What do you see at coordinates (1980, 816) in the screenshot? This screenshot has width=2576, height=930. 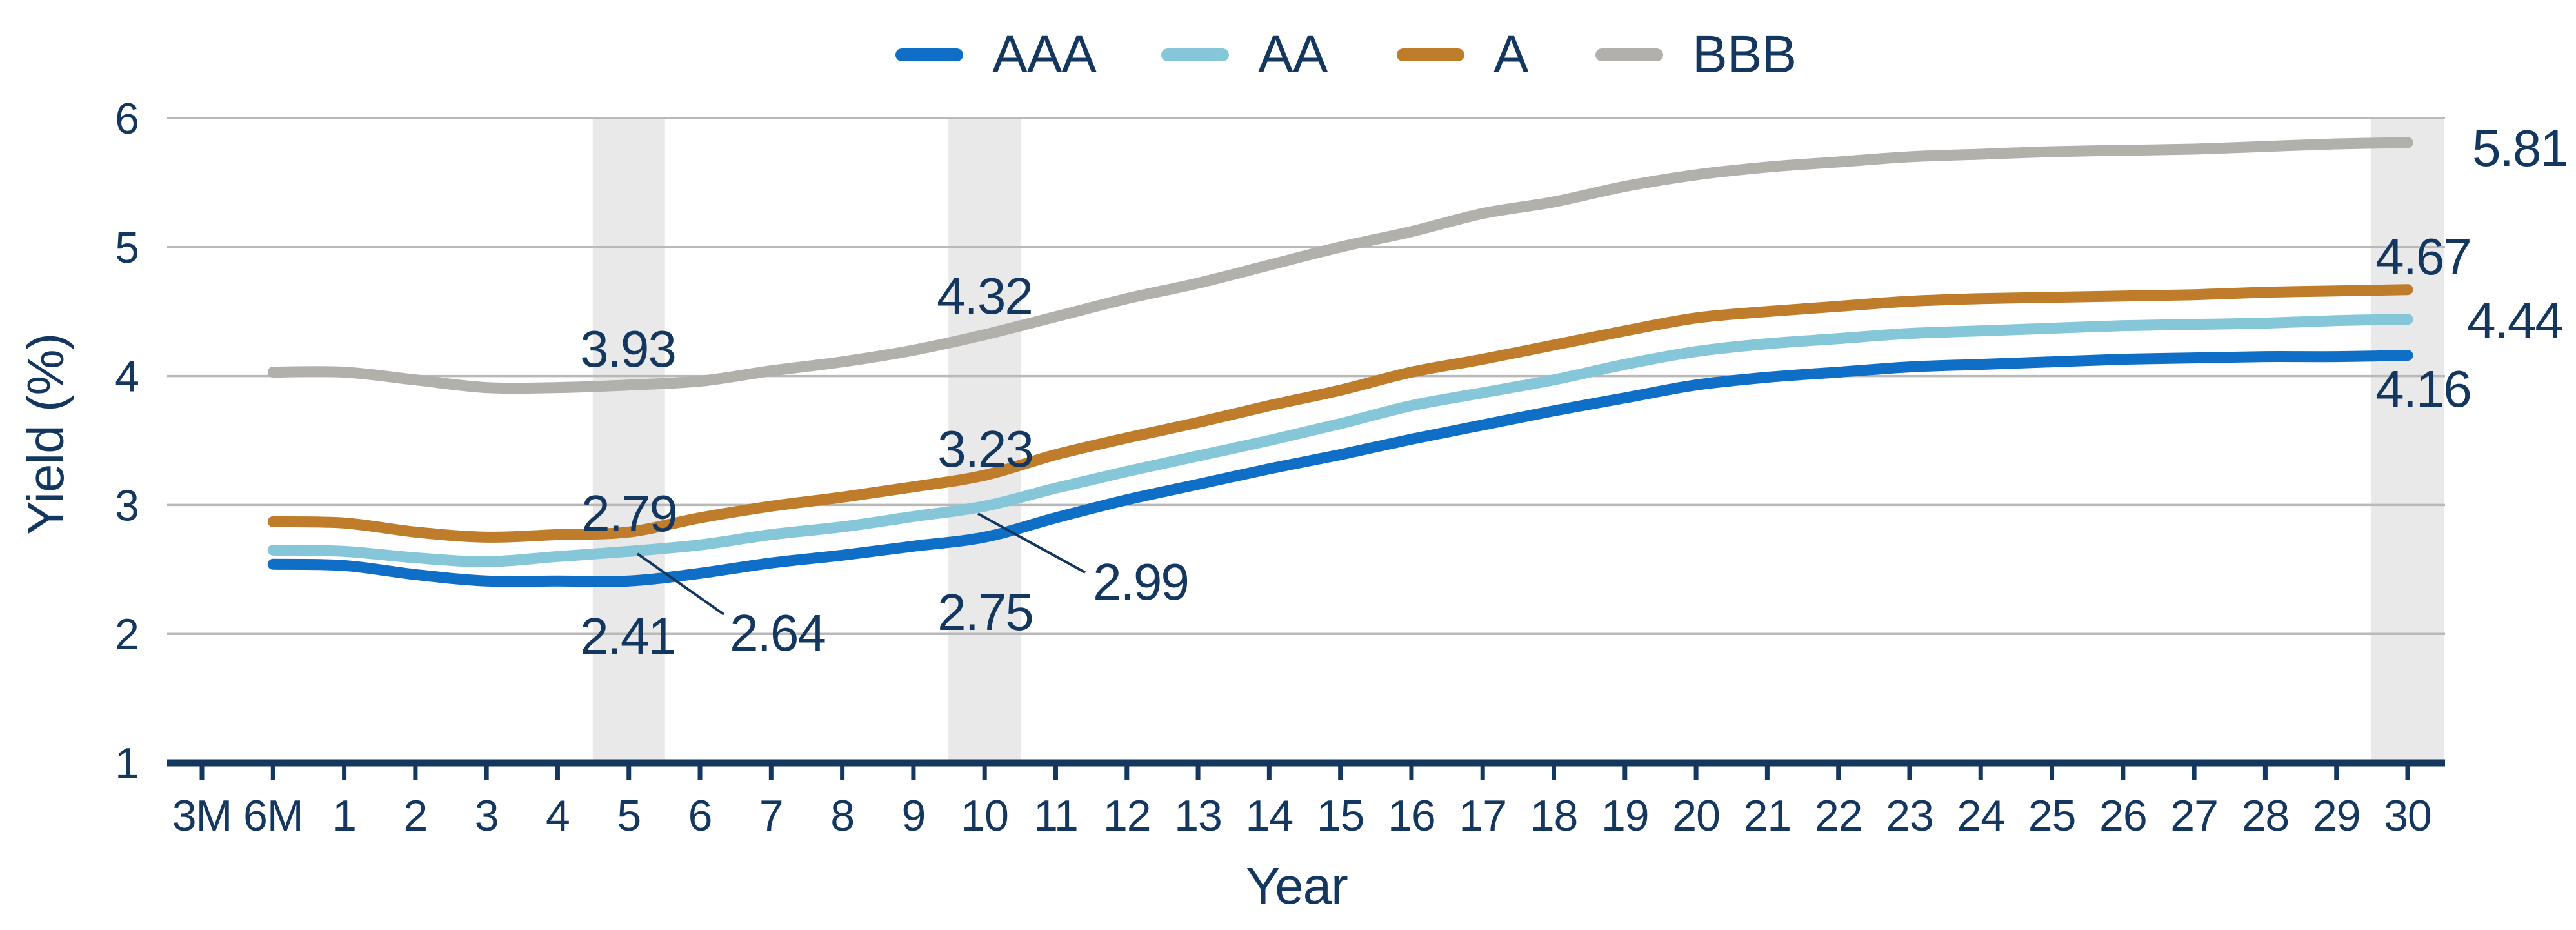 I see `x-tick-label-24: 24` at bounding box center [1980, 816].